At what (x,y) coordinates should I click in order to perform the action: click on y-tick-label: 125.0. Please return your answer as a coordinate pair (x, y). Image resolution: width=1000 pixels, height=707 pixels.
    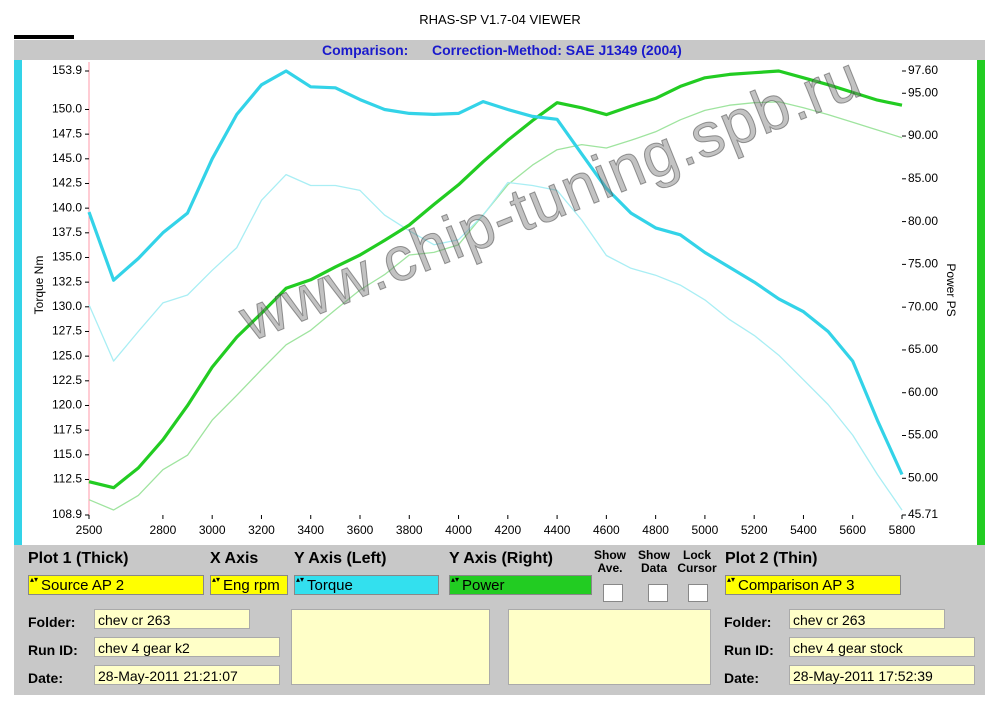
    Looking at the image, I should click on (67, 355).